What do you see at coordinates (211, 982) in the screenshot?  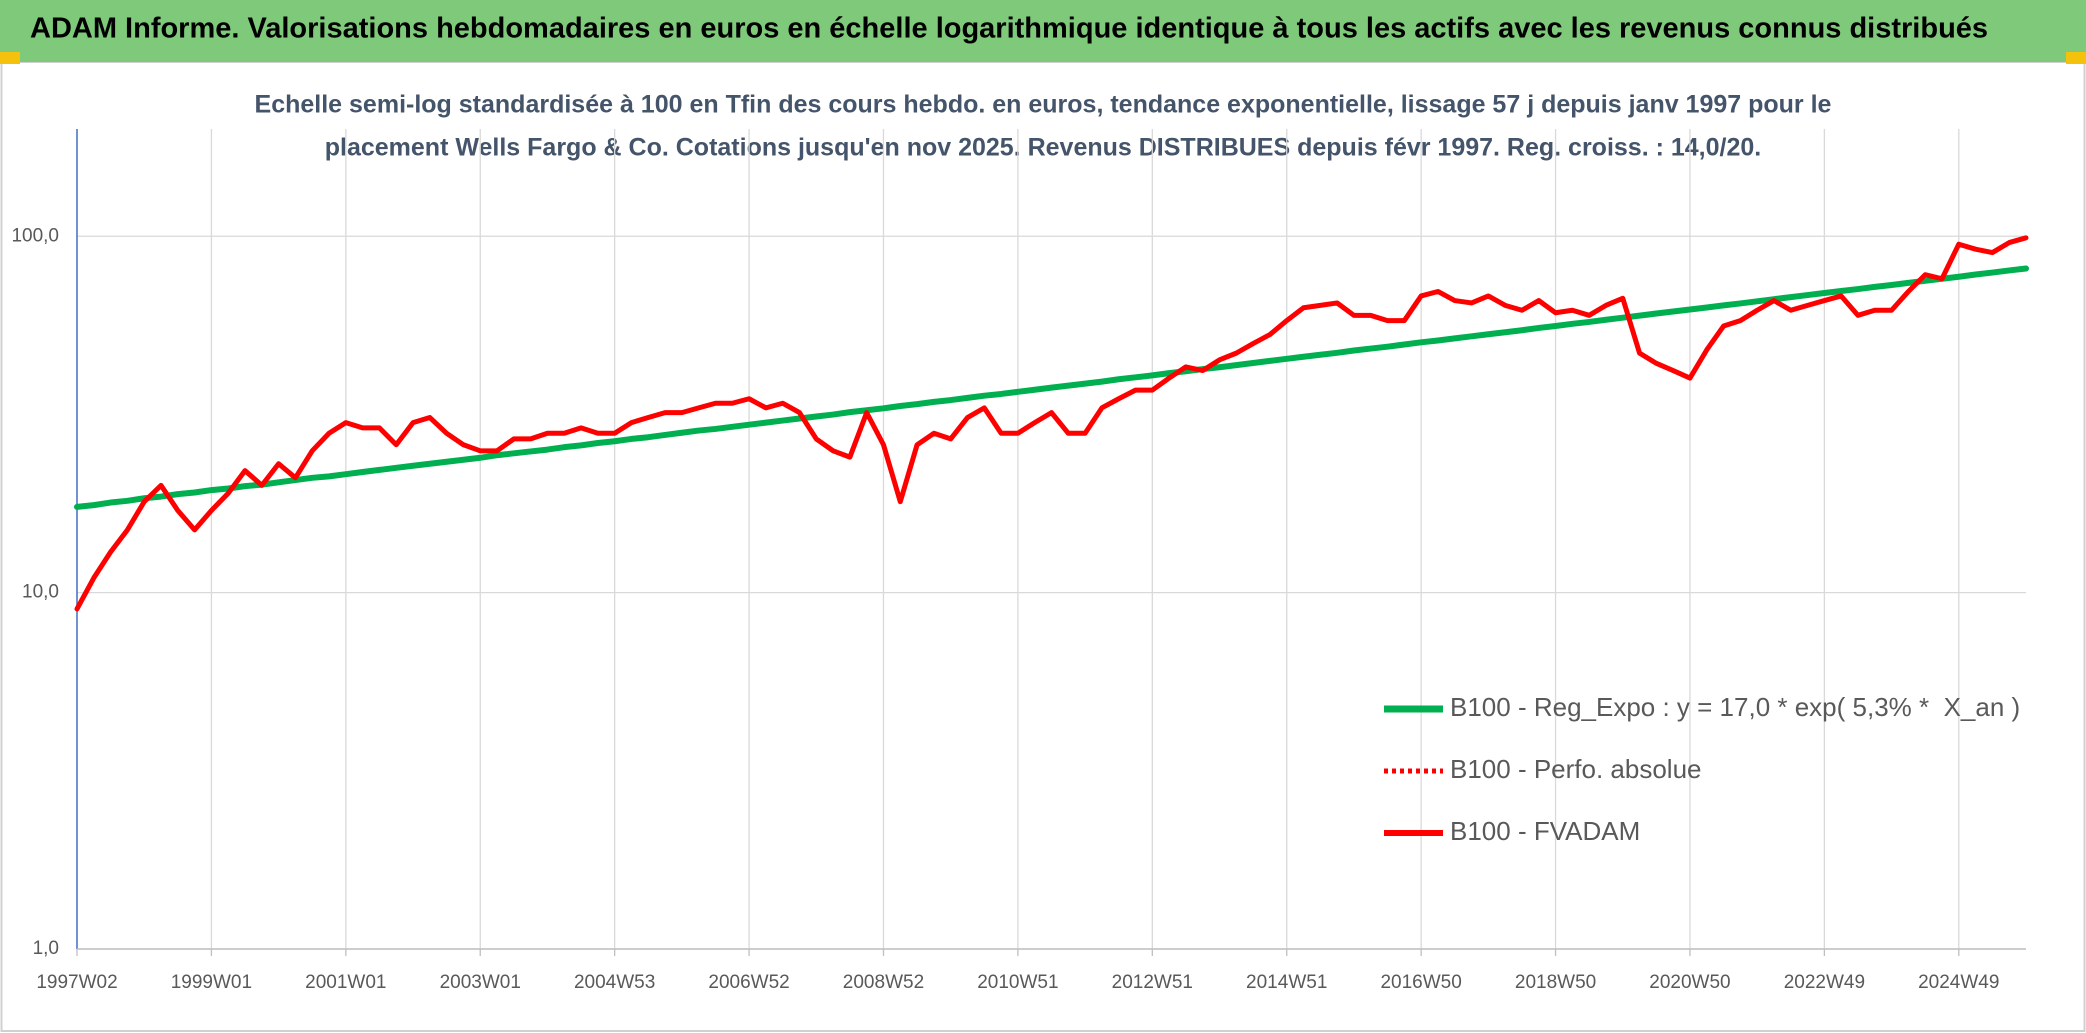 I see `x-tick-label: 1999W01` at bounding box center [211, 982].